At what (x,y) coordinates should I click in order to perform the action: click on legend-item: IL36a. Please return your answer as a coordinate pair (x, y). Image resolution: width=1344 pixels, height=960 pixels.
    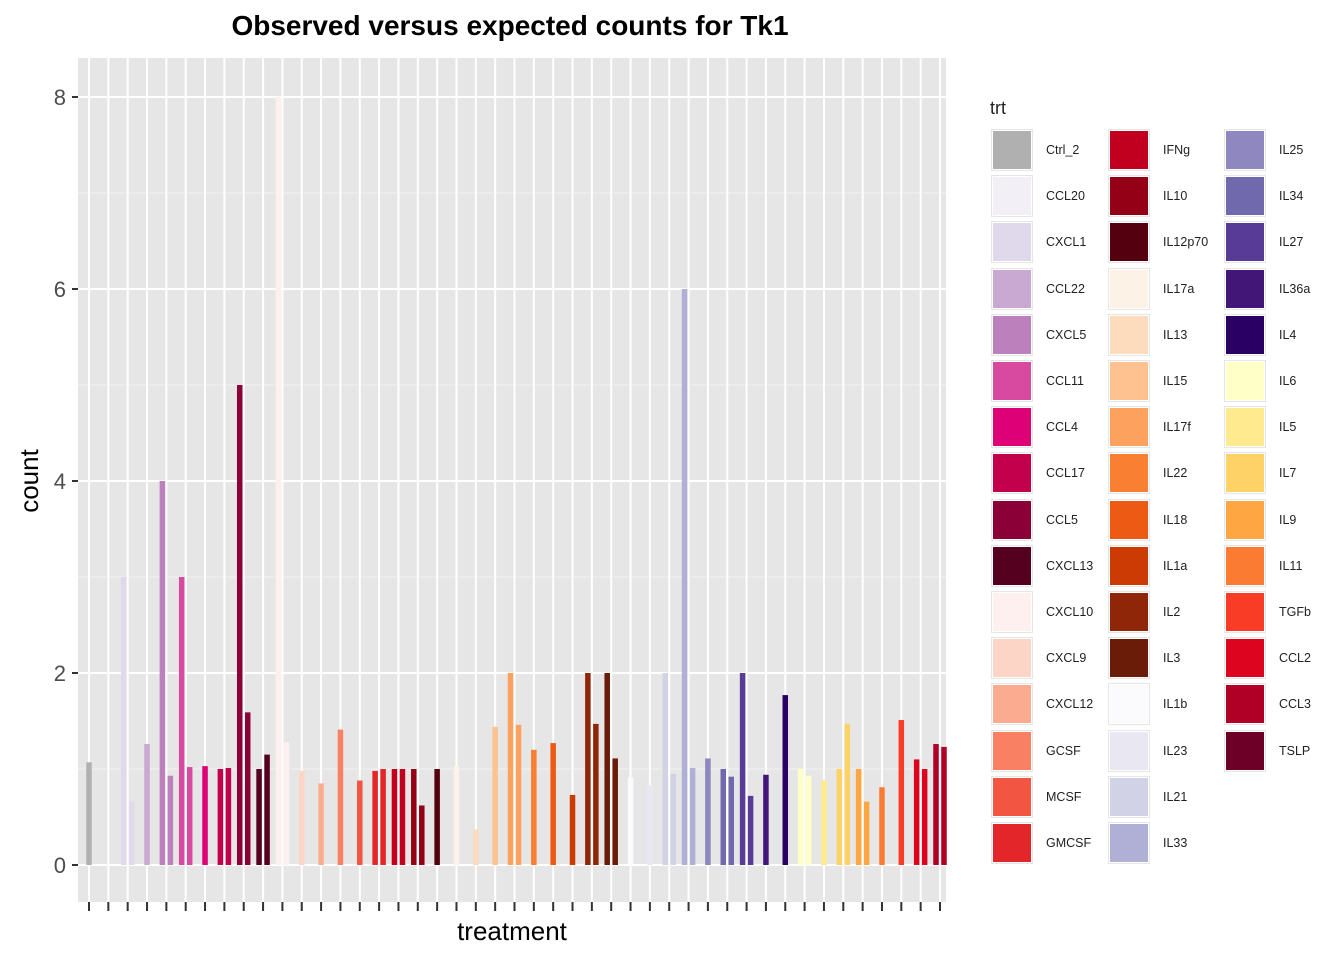
    Looking at the image, I should click on (1267, 289).